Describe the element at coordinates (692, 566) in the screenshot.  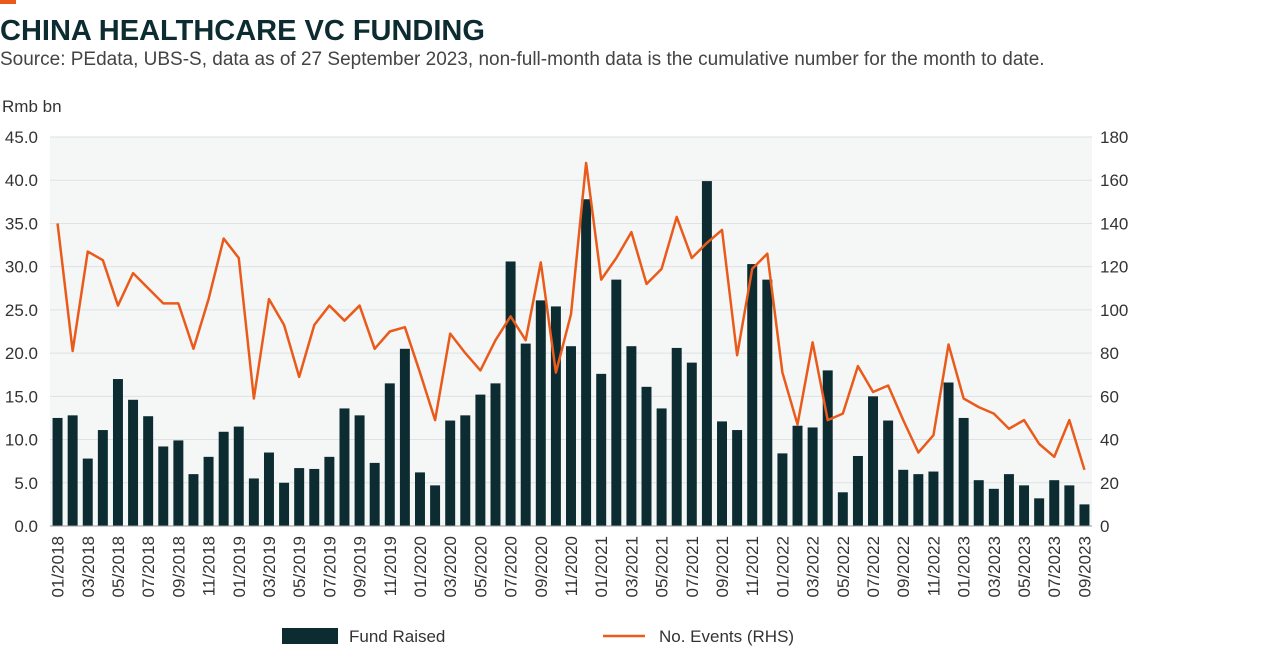
I see `x-tick-label: 07/2021` at that location.